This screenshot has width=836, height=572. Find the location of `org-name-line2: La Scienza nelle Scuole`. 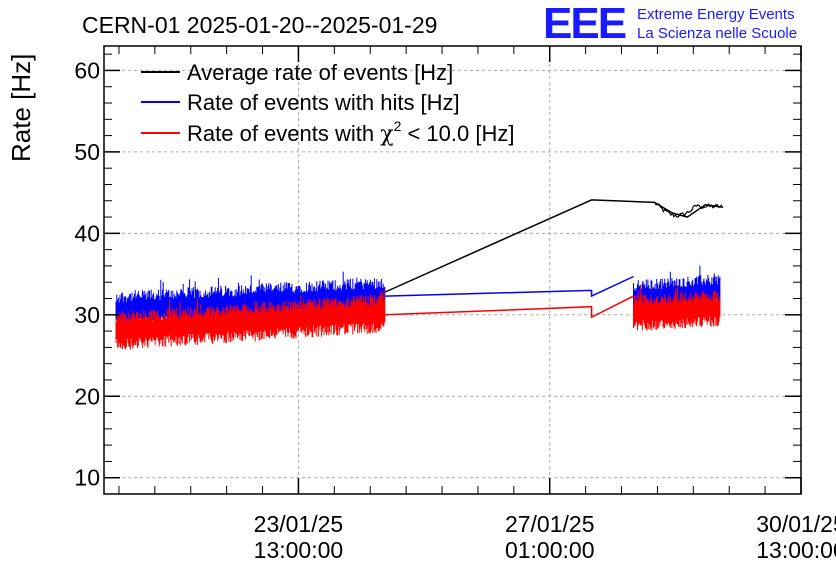

org-name-line2: La Scienza nelle Scuole is located at coordinates (717, 33).